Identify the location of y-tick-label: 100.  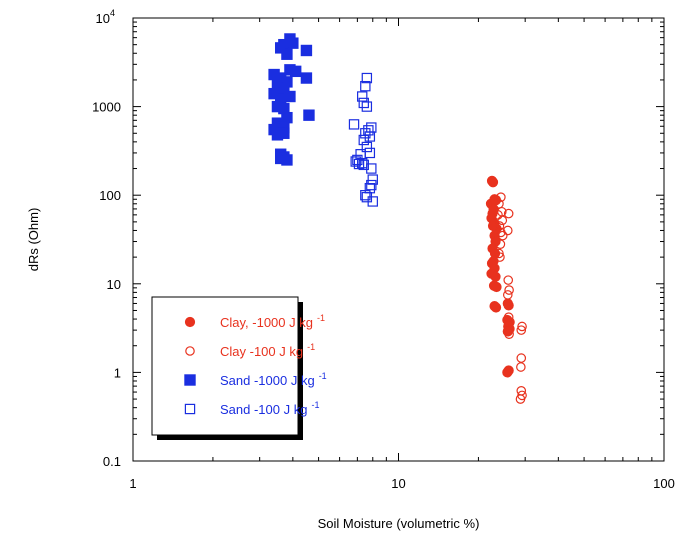
(110, 195).